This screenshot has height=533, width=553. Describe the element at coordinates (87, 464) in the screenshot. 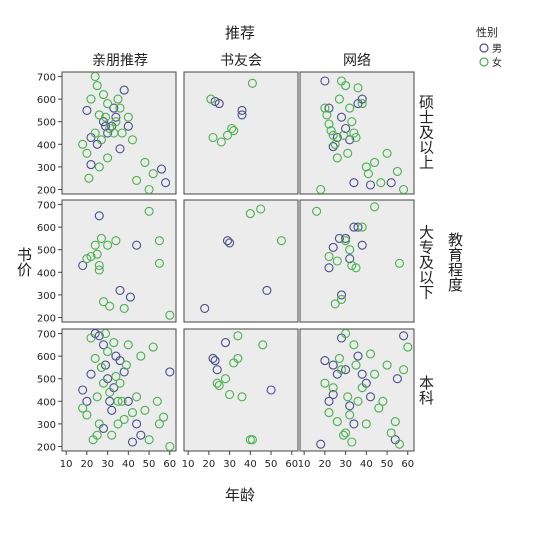

I see `x-tick-label: 20` at that location.